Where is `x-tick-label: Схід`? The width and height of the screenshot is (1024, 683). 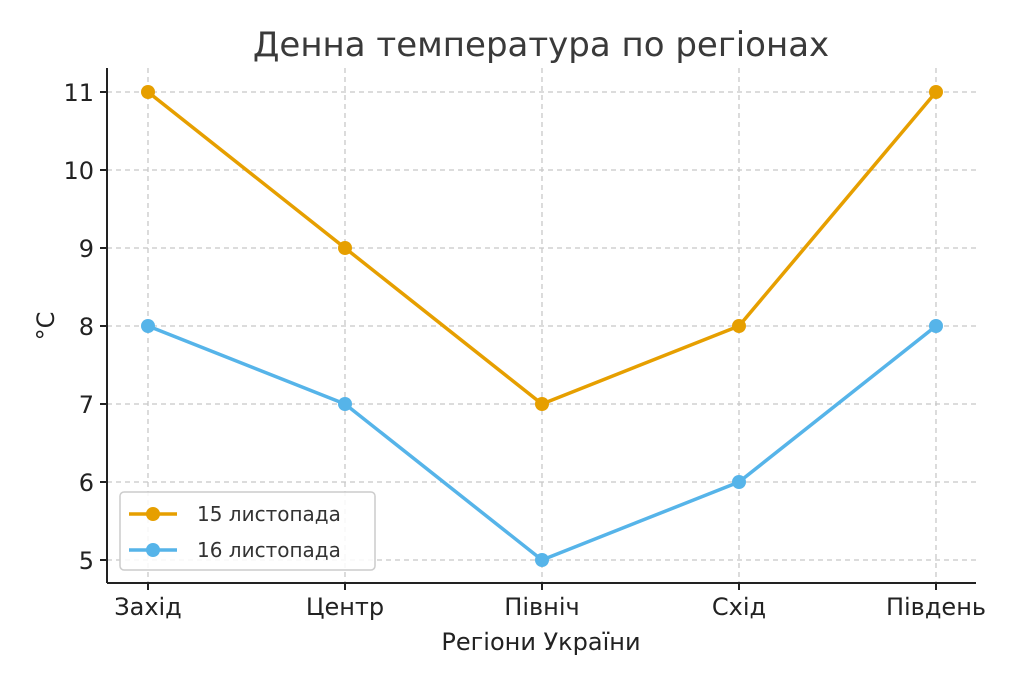 x-tick-label: Схід is located at coordinates (739, 607).